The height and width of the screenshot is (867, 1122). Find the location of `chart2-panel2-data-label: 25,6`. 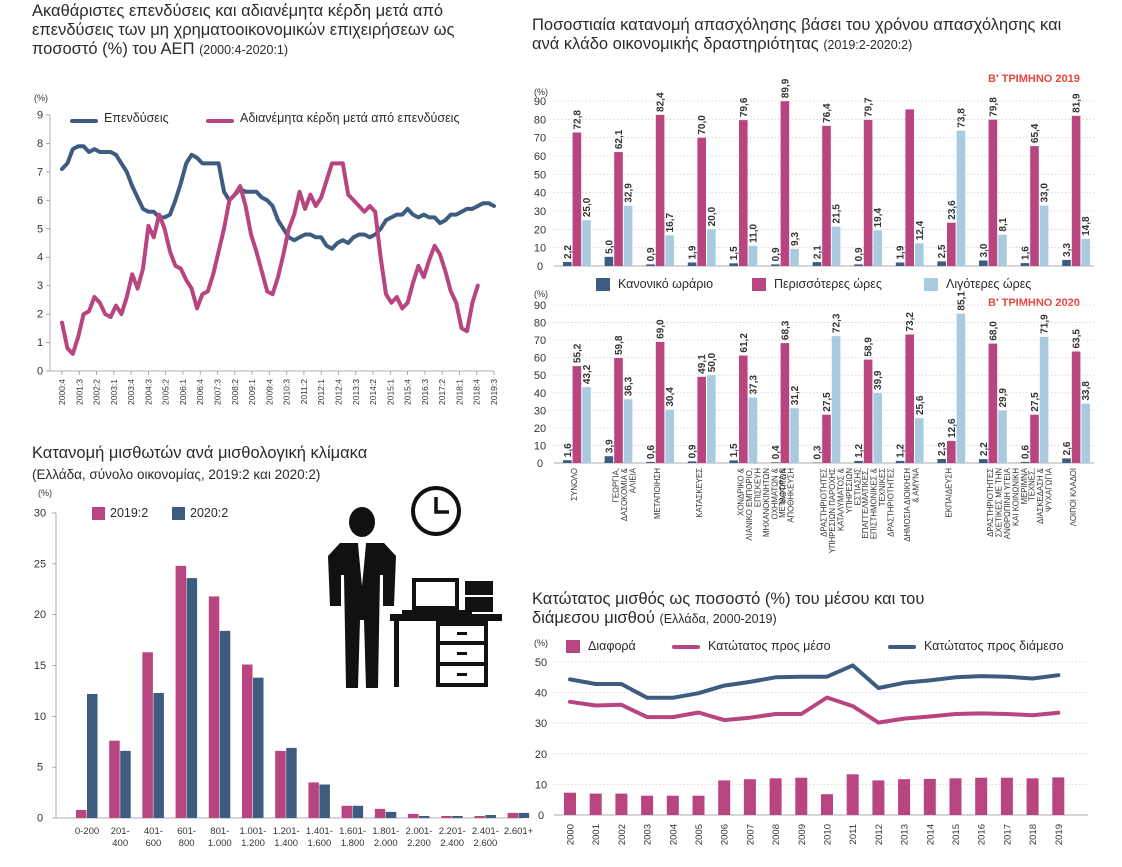

chart2-panel2-data-label: 25,6 is located at coordinates (920, 405).